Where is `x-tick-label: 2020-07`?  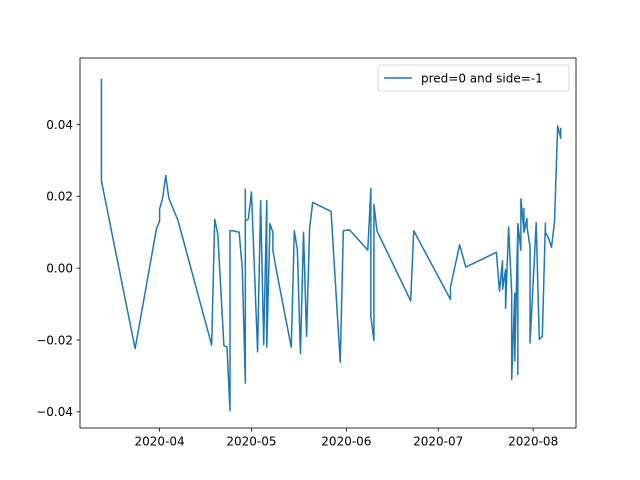 x-tick-label: 2020-07 is located at coordinates (438, 442).